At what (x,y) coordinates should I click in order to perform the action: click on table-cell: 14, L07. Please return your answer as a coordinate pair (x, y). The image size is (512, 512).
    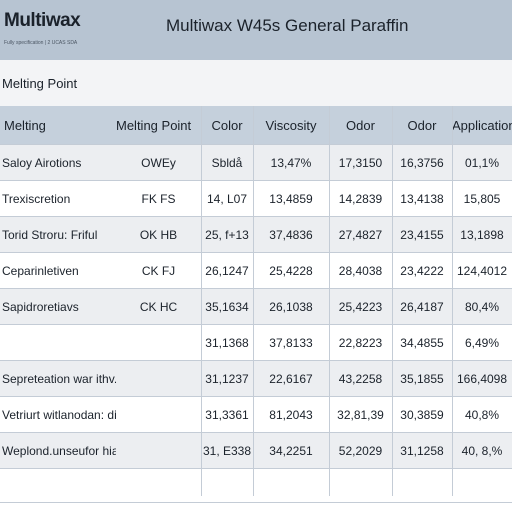
    Looking at the image, I should click on (227, 198).